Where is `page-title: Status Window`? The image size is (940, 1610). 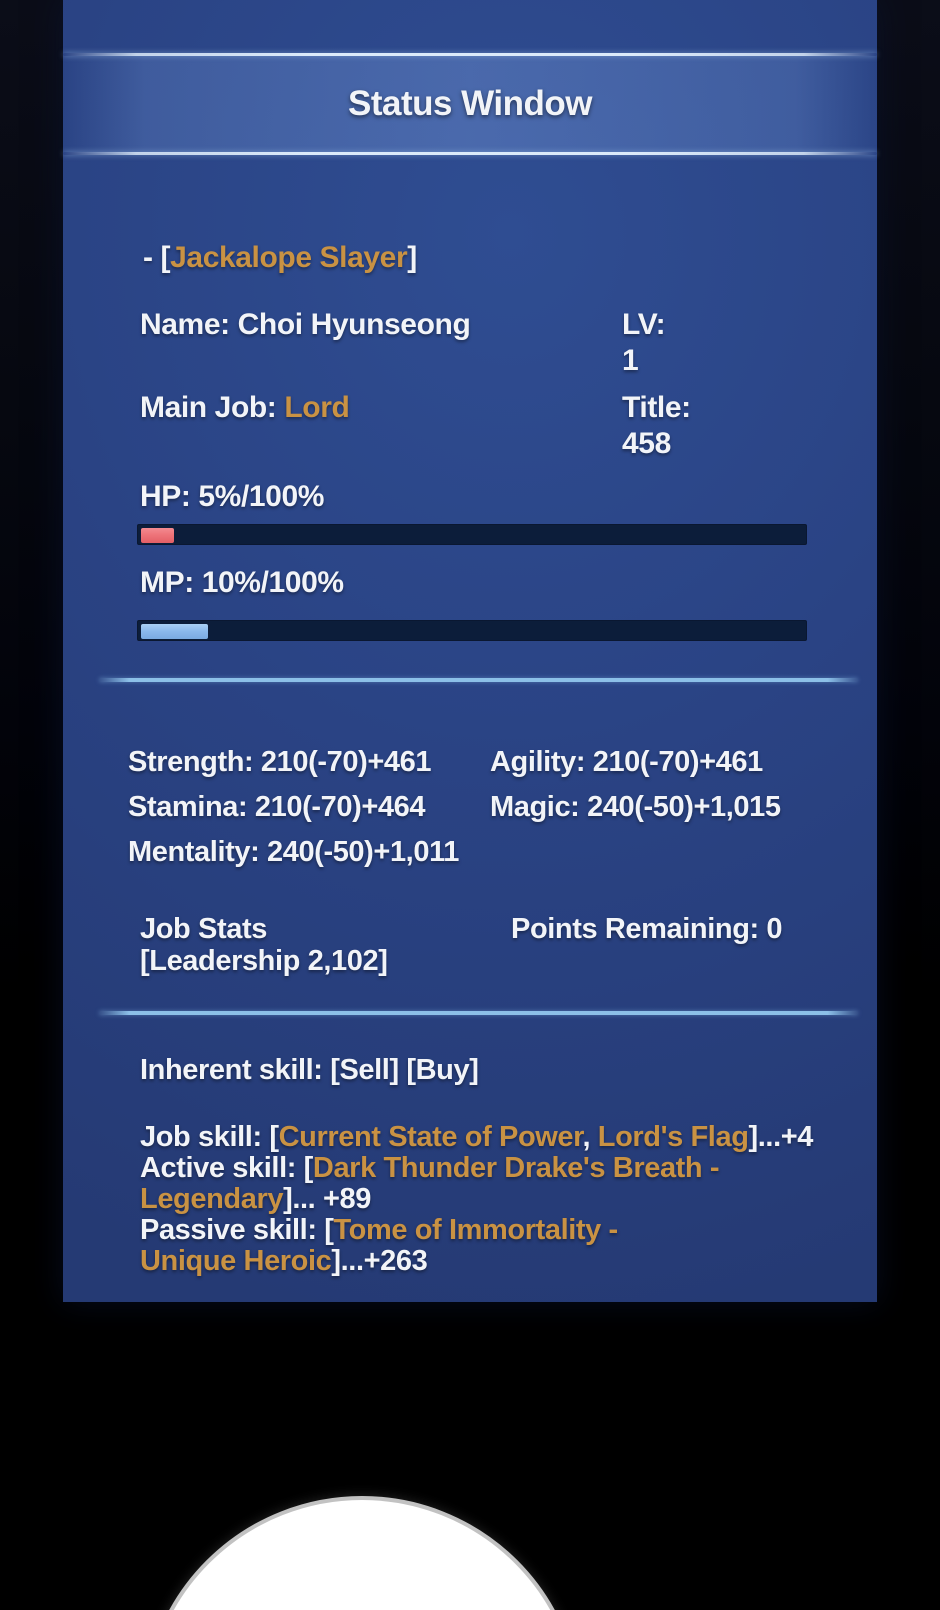 page-title: Status Window is located at coordinates (470, 103).